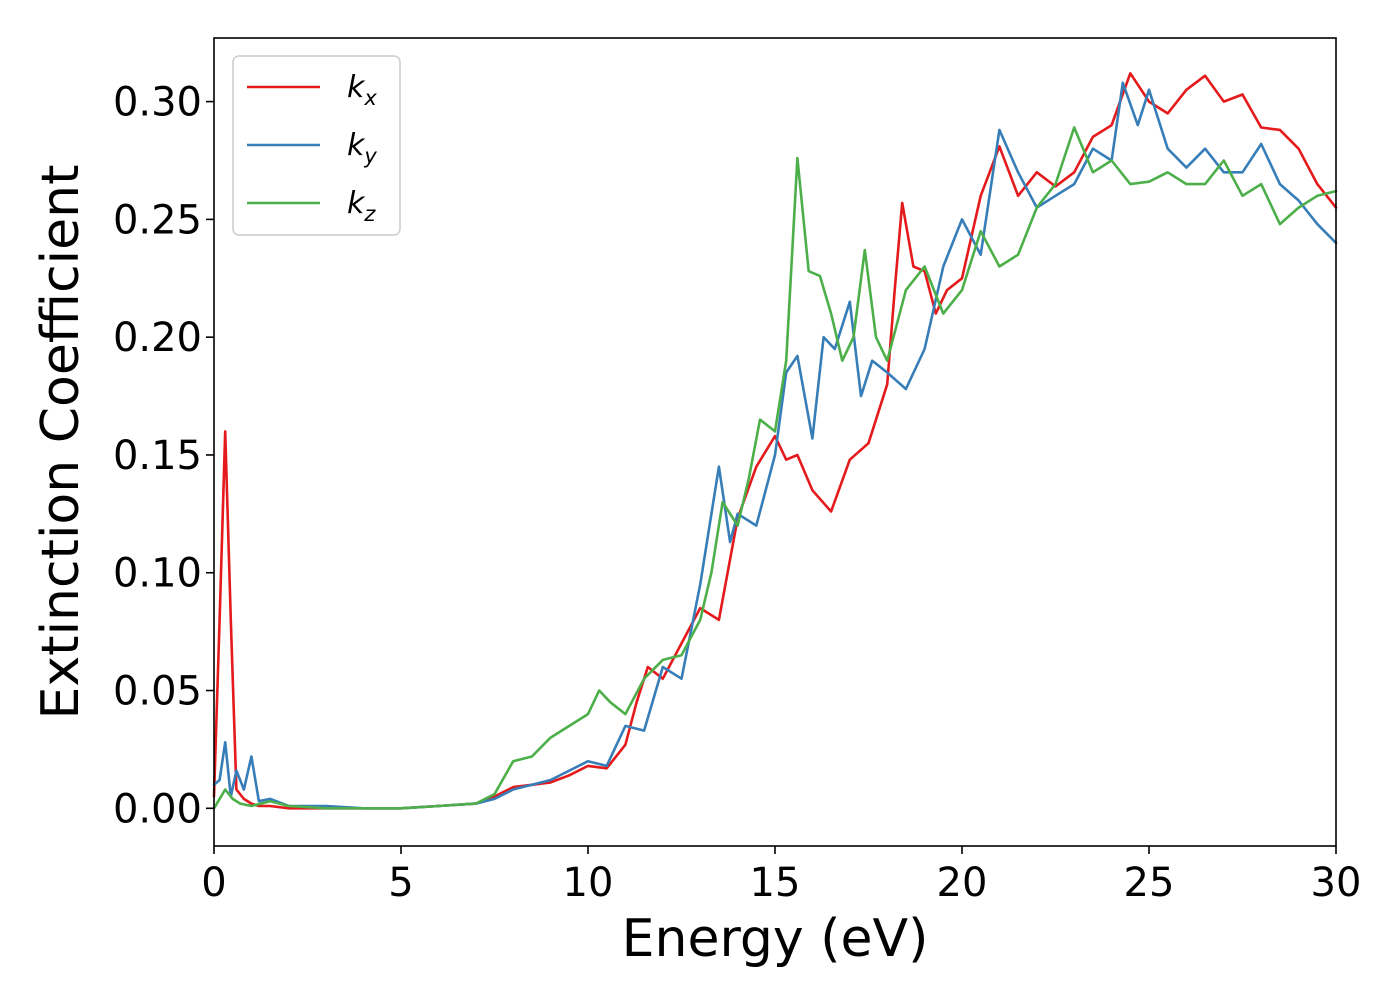  I want to click on y-axis-title: Extinction Coefficient, so click(61, 442).